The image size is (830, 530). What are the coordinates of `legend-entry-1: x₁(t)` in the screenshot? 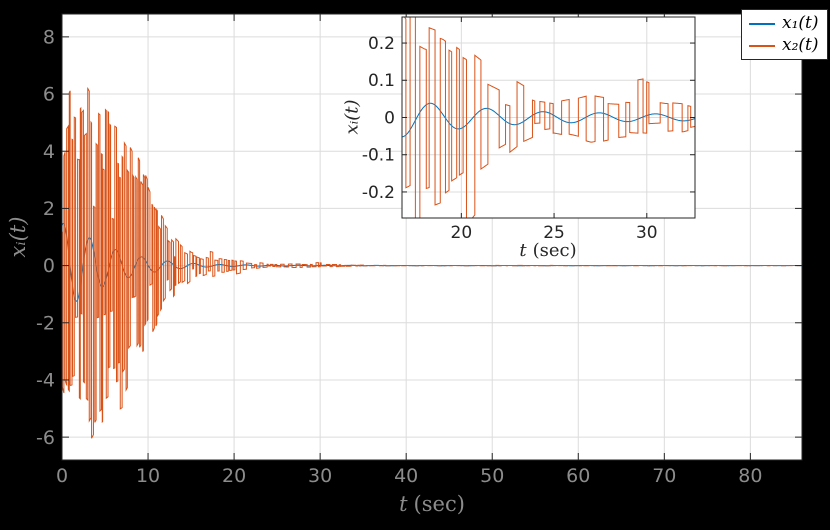 It's located at (784, 23).